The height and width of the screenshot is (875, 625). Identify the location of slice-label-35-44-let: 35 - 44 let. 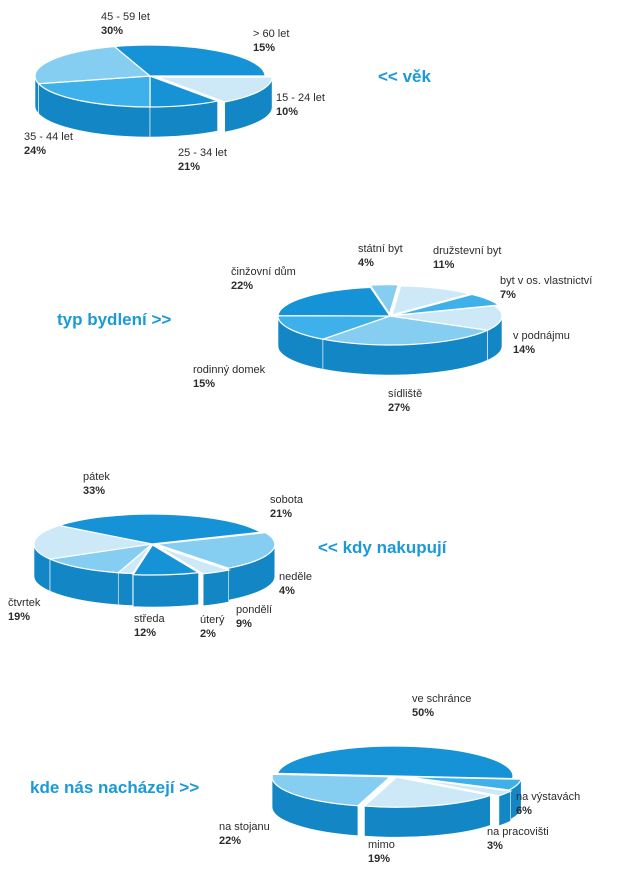
(48, 137).